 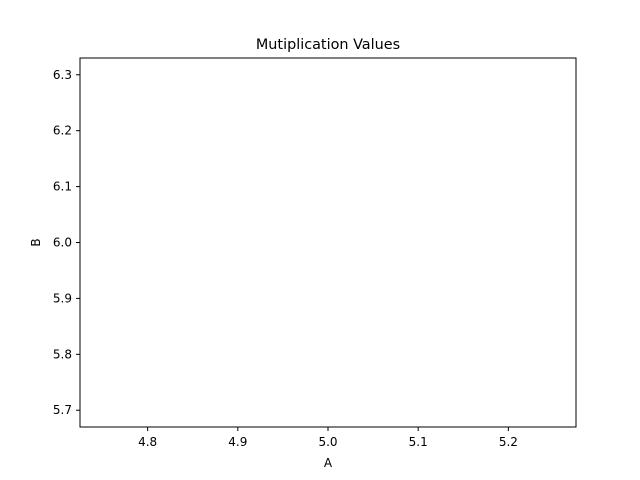 I want to click on x-axis-title: A, so click(x=328, y=463).